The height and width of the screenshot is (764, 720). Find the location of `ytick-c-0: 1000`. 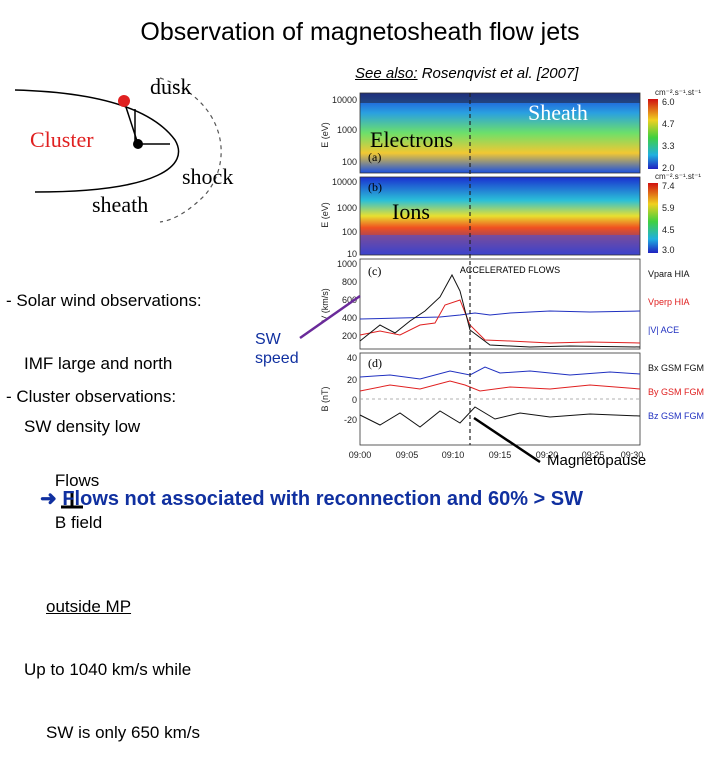

ytick-c-0: 1000 is located at coordinates (347, 264).